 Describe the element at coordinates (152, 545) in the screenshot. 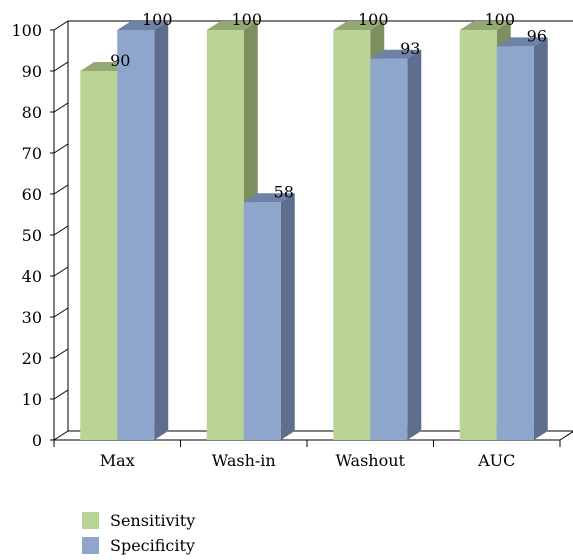

I see `legend-label-specificity: Specificity` at that location.